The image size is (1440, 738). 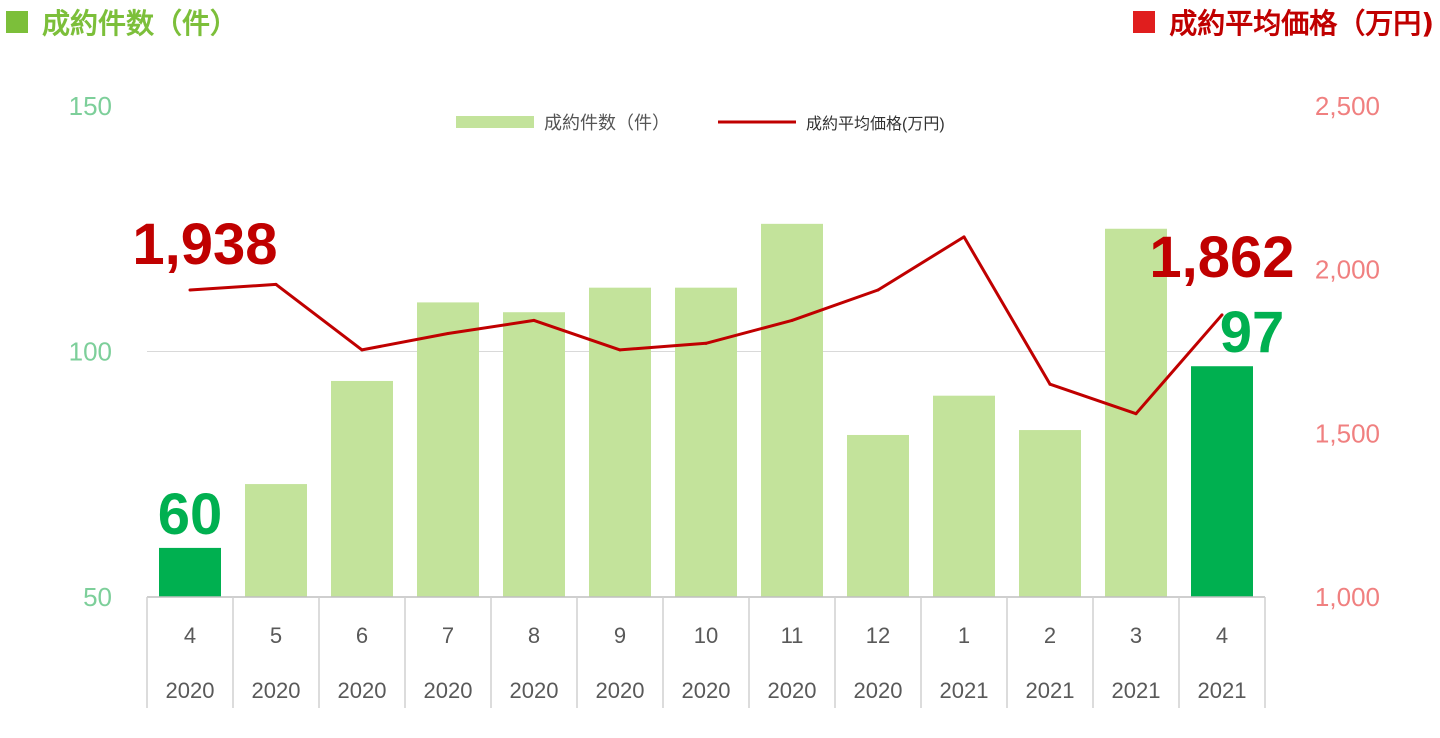 I want to click on x-tick-month: 2, so click(x=1050, y=635).